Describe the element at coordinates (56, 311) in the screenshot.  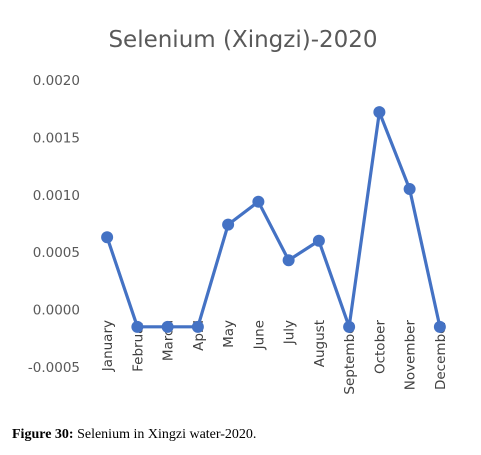
I see `y-tick-label: 0.0000` at that location.